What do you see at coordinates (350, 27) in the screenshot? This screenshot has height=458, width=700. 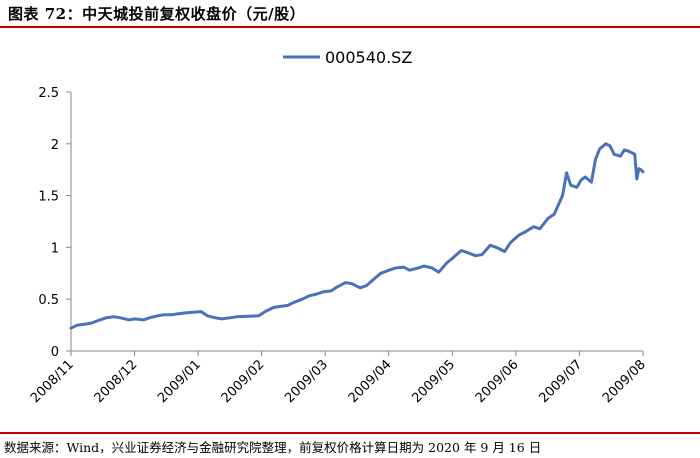 I see `title-rule` at bounding box center [350, 27].